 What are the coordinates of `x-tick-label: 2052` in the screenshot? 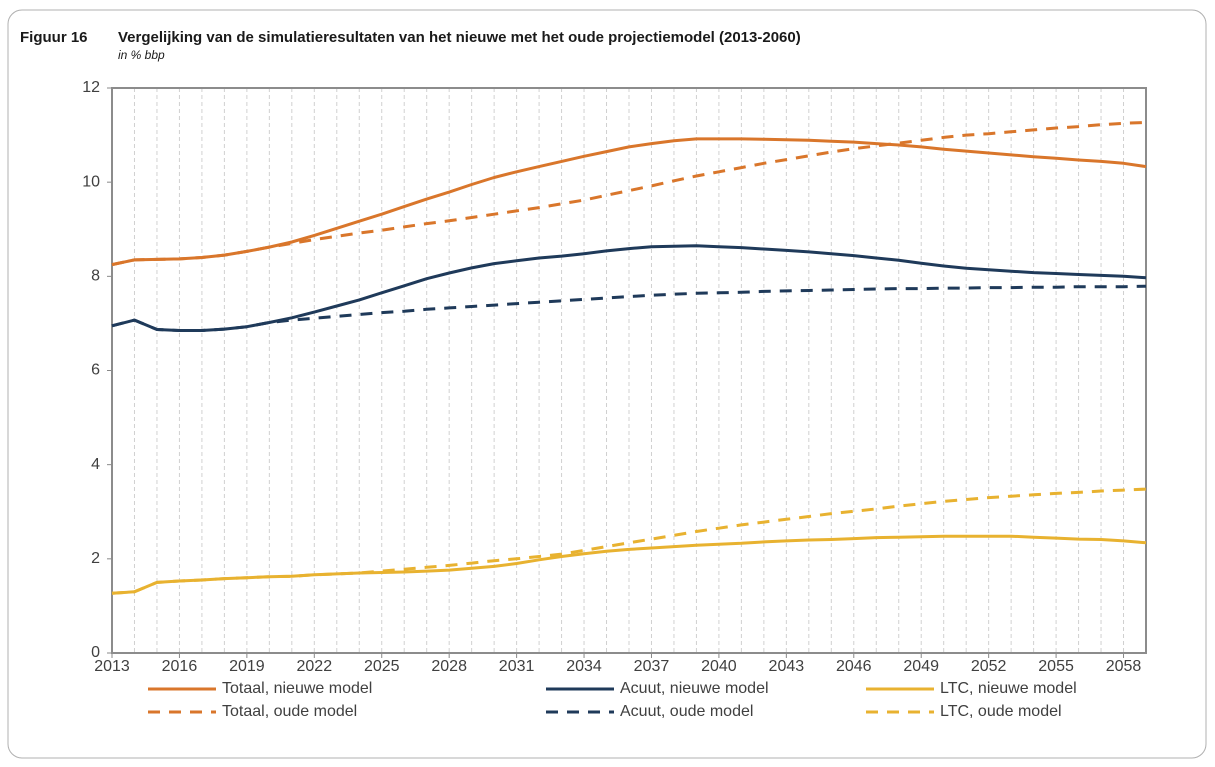 It's located at (989, 666).